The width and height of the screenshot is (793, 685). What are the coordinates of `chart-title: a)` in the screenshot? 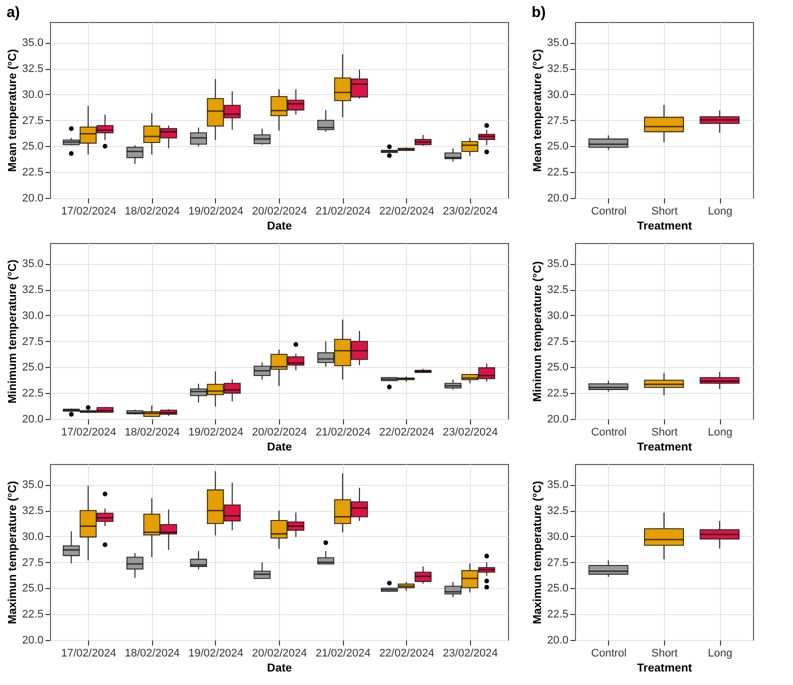 It's located at (13, 12).